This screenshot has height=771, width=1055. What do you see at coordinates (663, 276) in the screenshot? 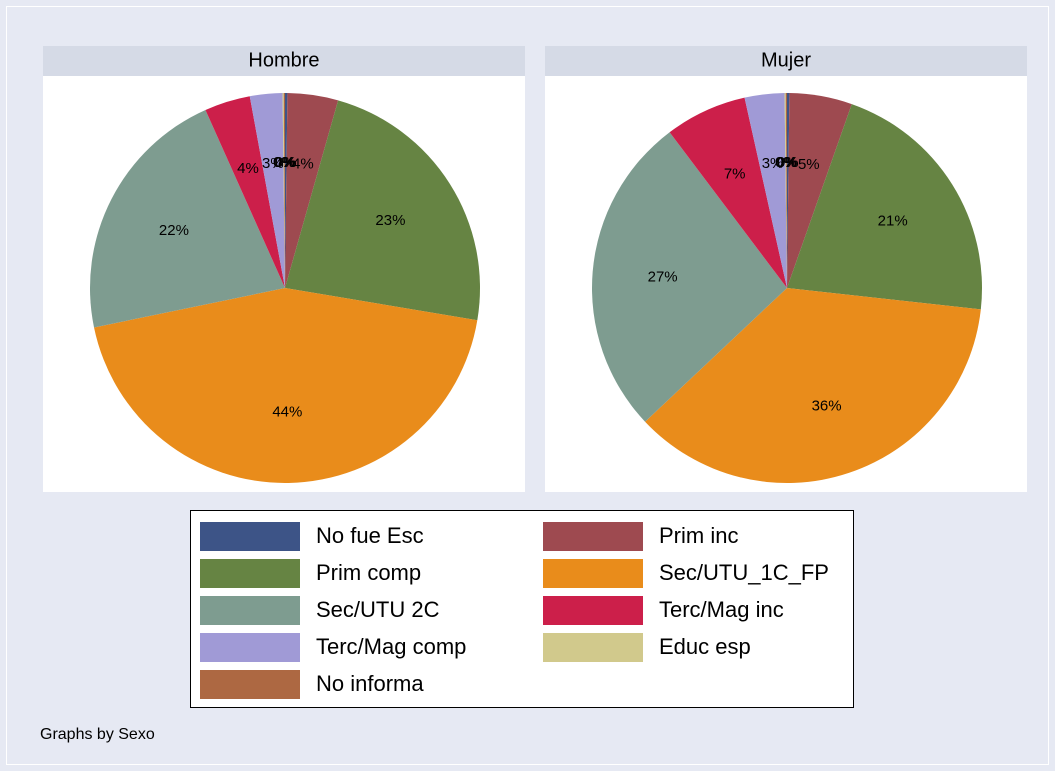
I see `slice-label: 27%` at bounding box center [663, 276].